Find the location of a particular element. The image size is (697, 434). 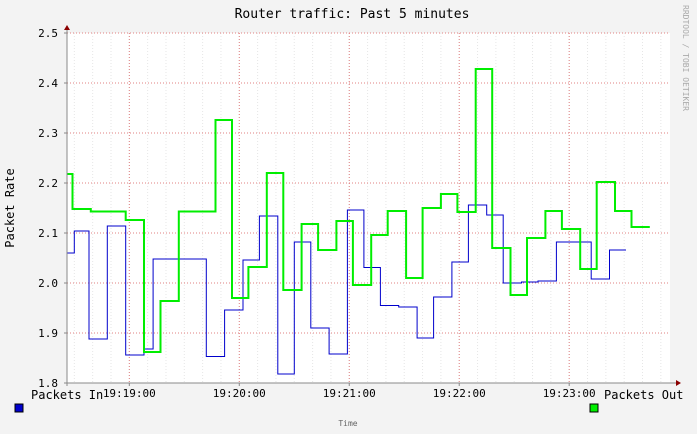

y-tick-label: 1.8 is located at coordinates (48, 383).